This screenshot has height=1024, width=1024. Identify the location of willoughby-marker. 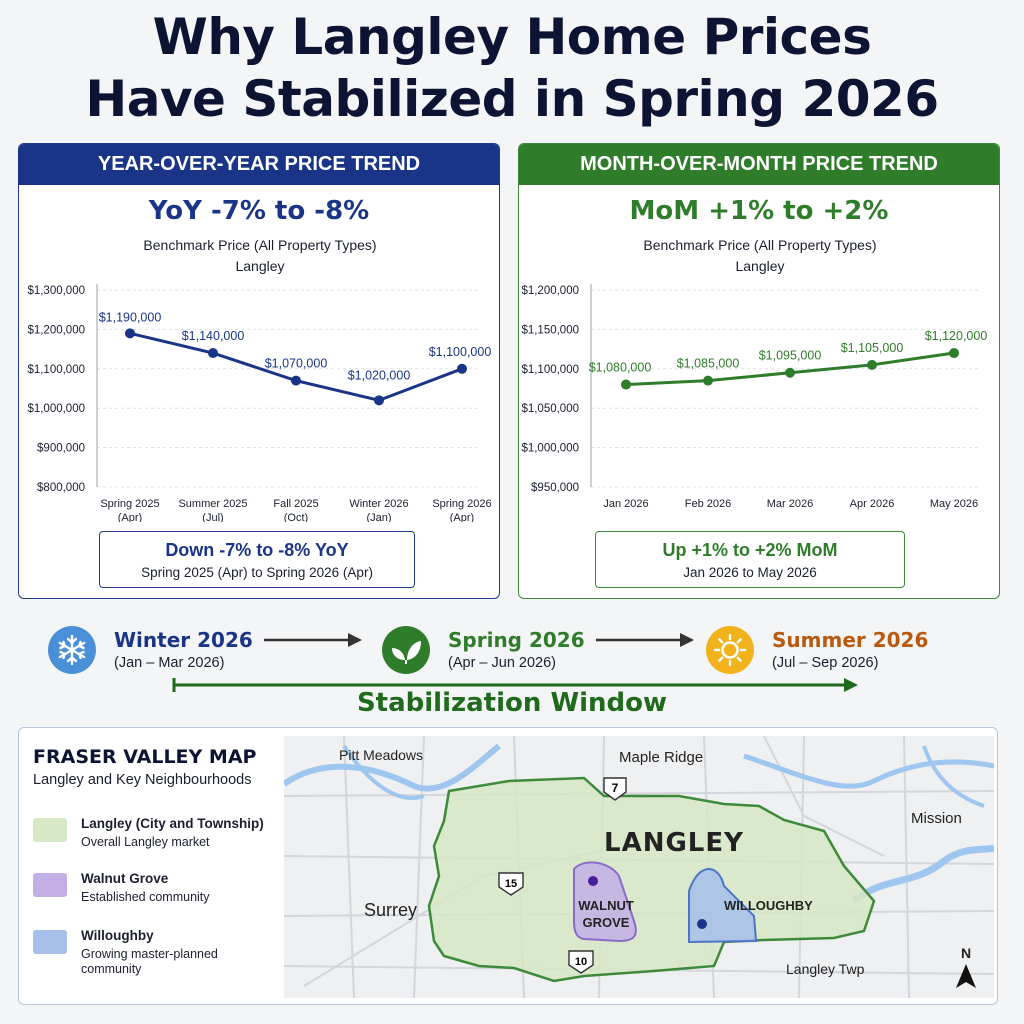
(702, 924).